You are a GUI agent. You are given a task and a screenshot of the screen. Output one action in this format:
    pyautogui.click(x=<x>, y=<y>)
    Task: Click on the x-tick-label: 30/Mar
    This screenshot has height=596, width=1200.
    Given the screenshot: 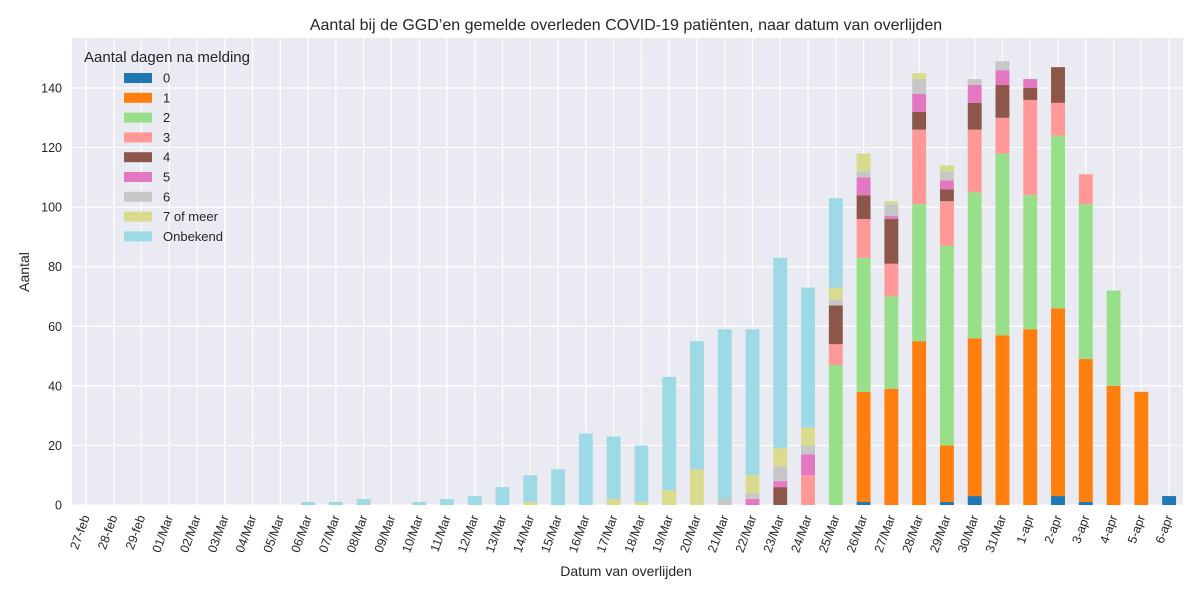 What is the action you would take?
    pyautogui.click(x=968, y=533)
    